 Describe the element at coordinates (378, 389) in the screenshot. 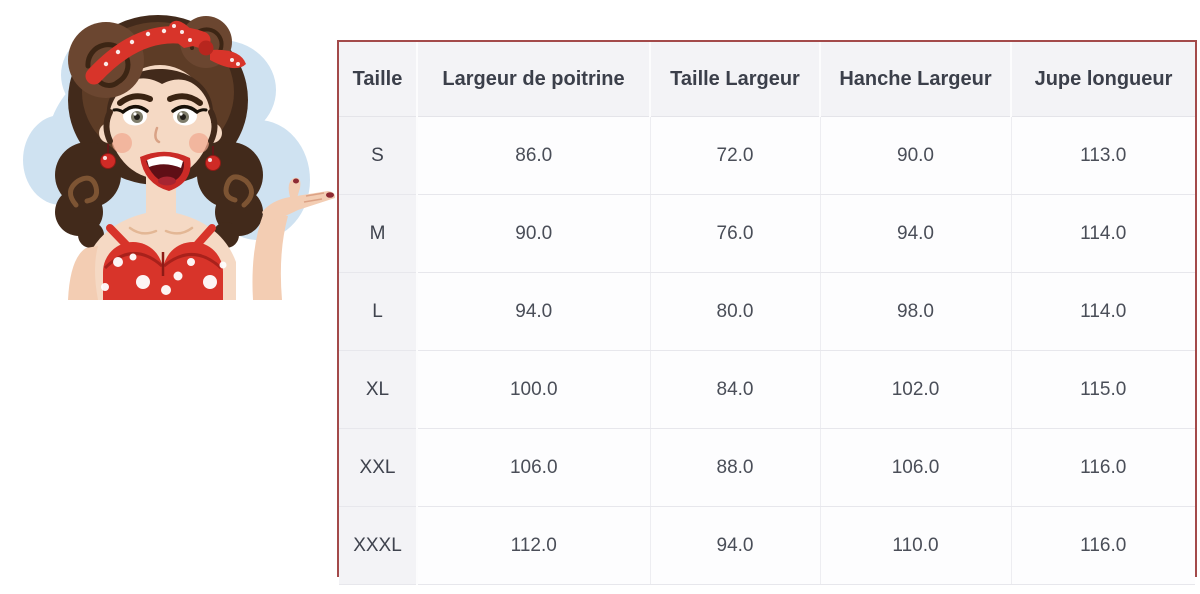

I see `size-label: XL` at that location.